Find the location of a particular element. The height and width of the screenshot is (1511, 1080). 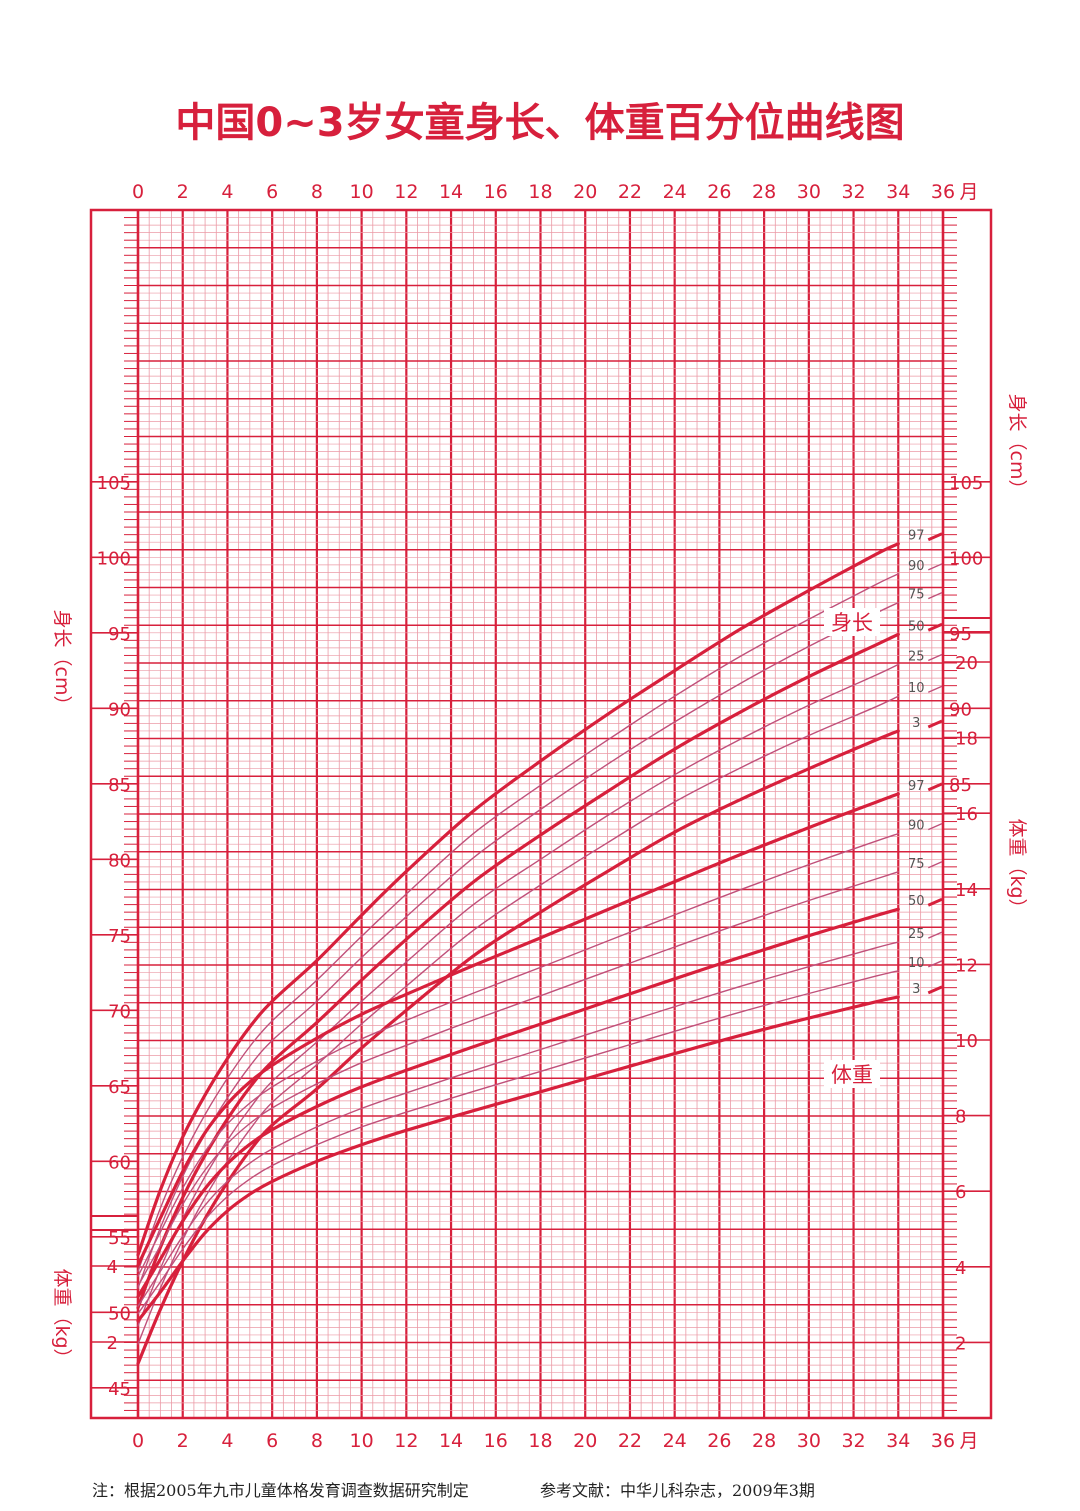

weight-percentile-label: 97 is located at coordinates (916, 786).